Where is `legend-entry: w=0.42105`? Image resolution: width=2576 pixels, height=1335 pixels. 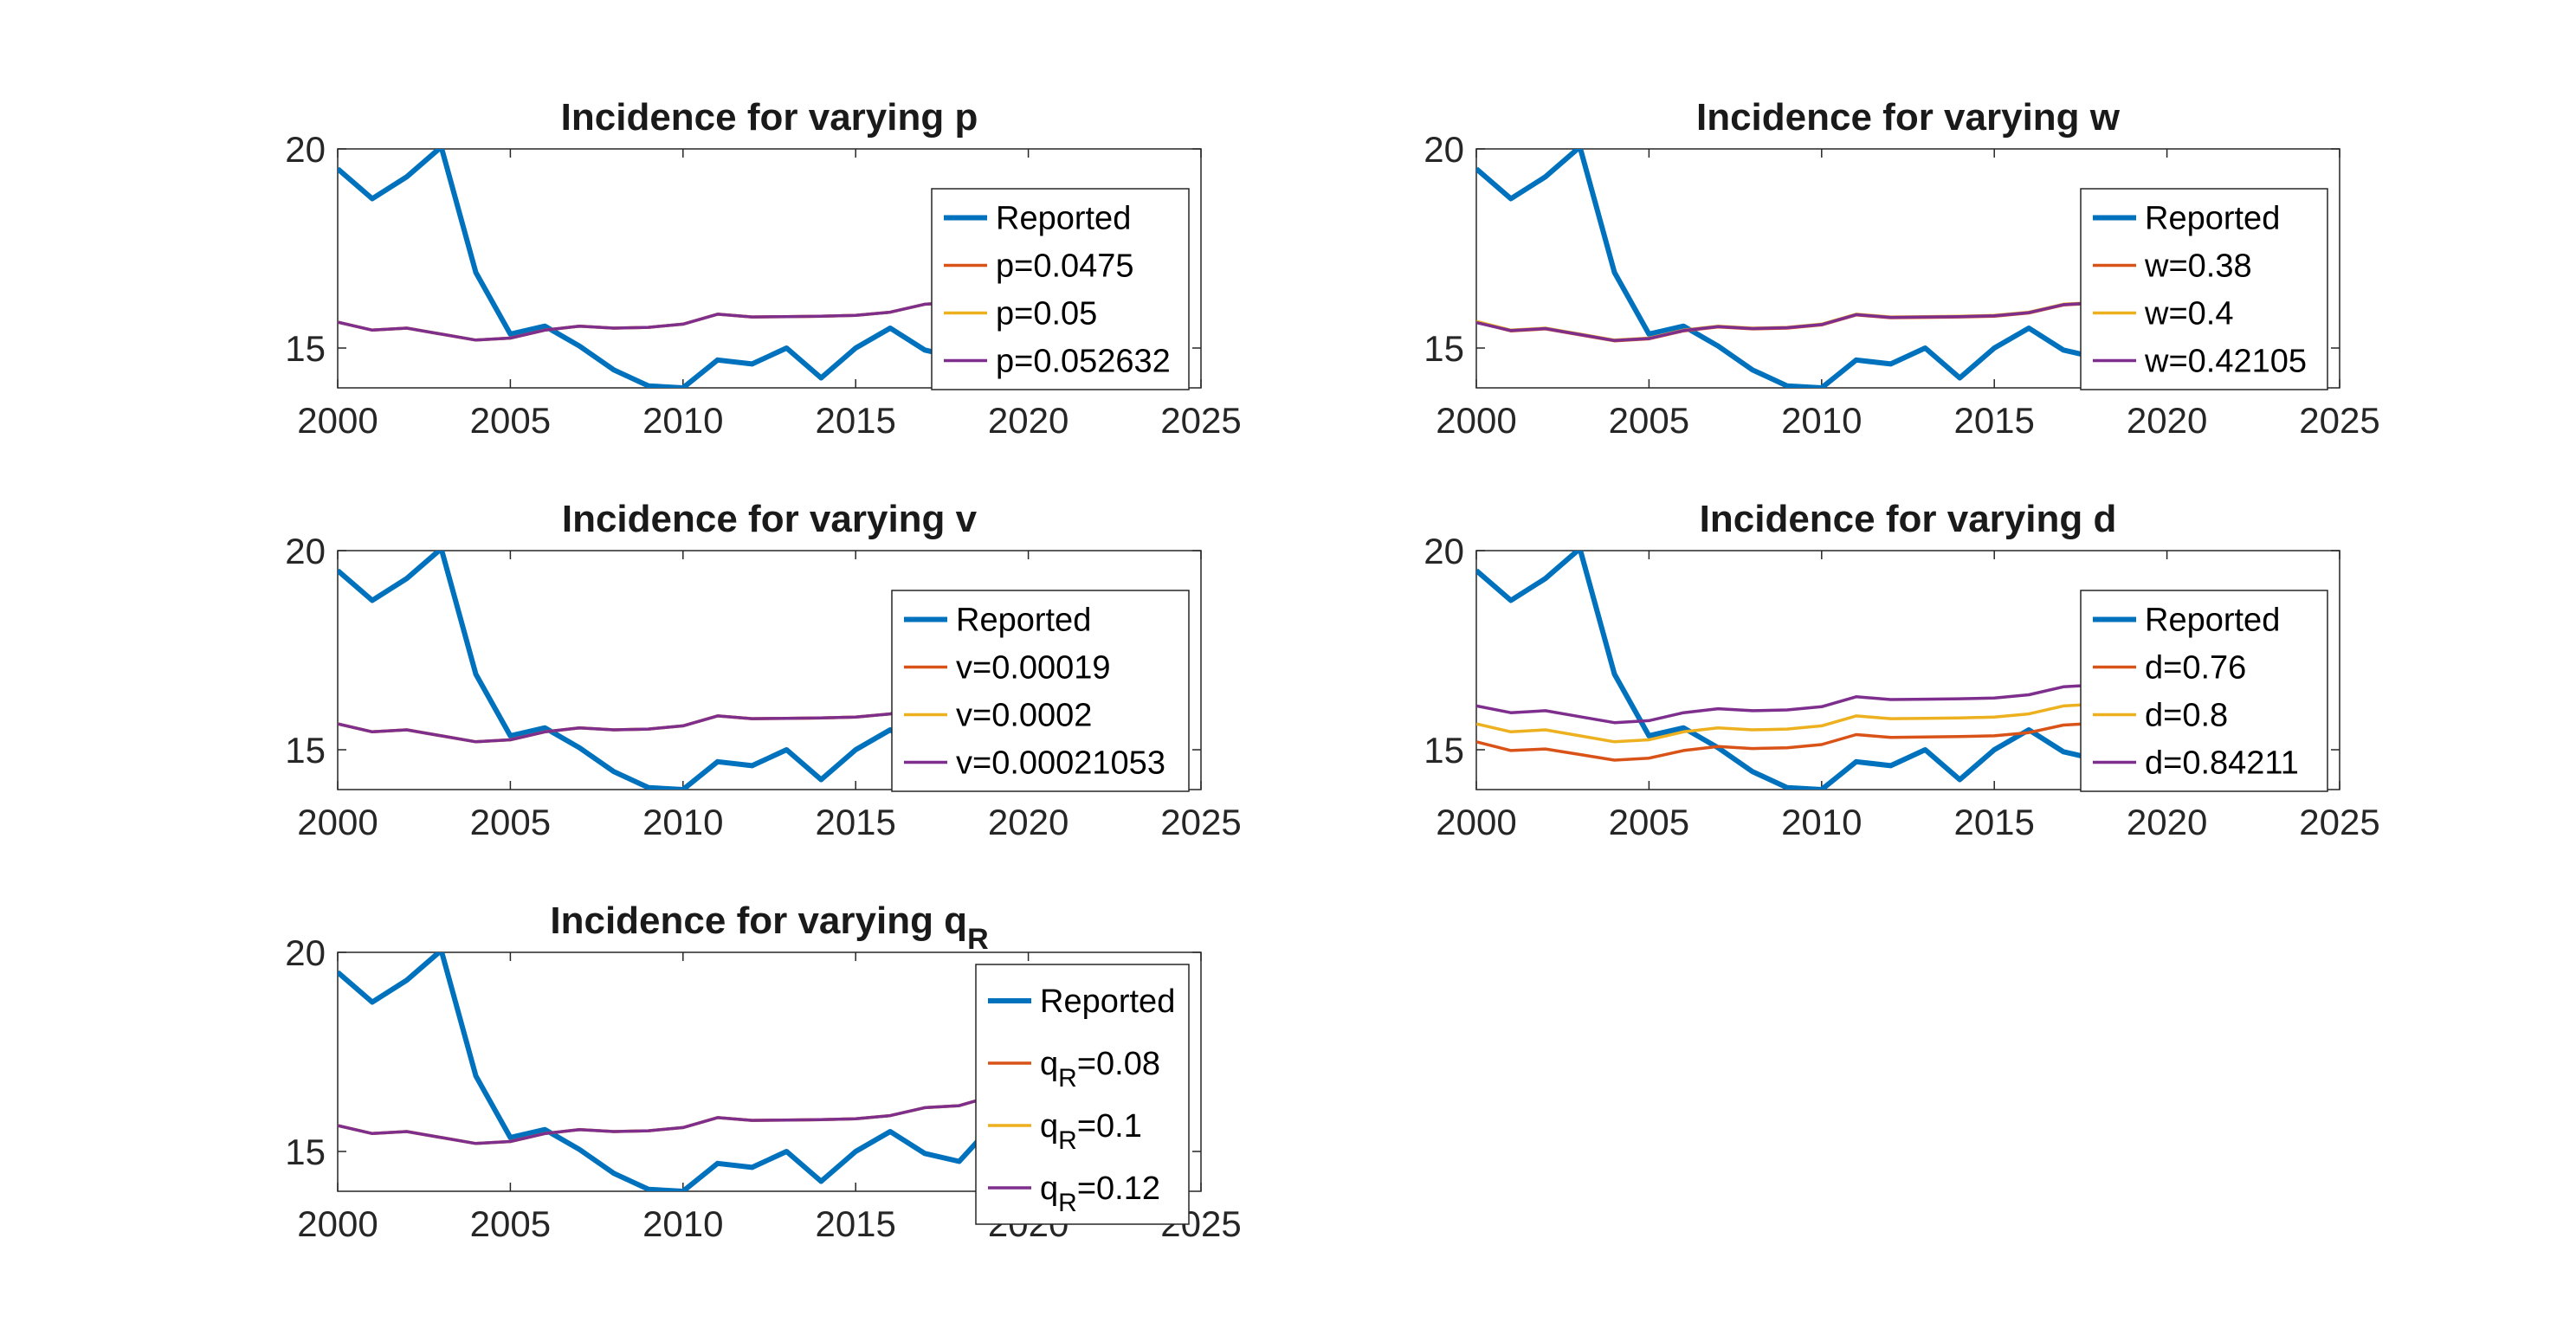
legend-entry: w=0.42105 is located at coordinates (2225, 362).